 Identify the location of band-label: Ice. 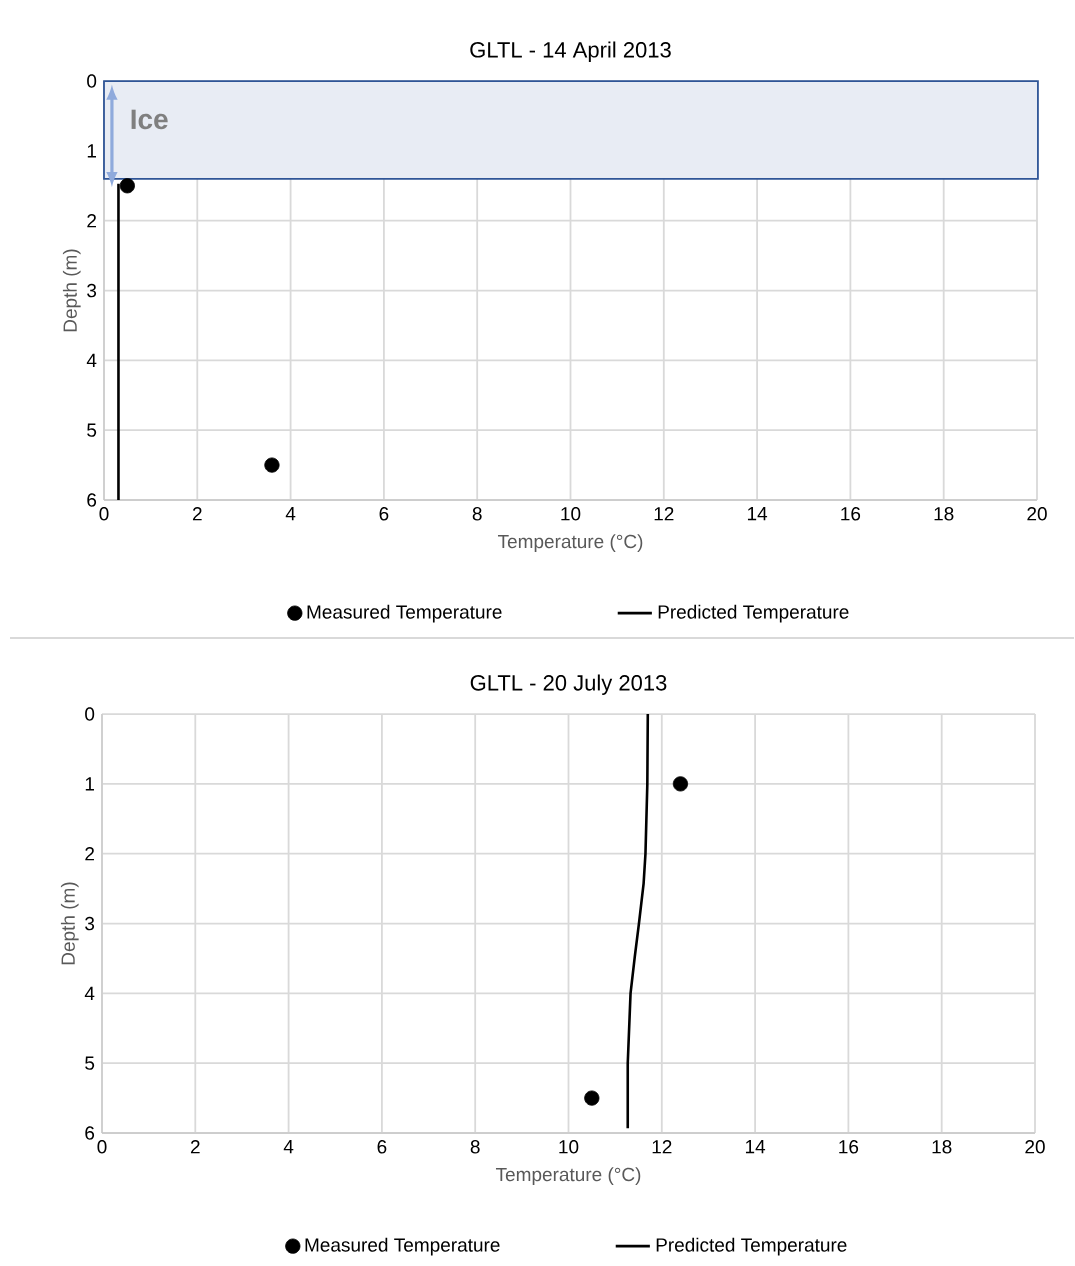
(149, 119).